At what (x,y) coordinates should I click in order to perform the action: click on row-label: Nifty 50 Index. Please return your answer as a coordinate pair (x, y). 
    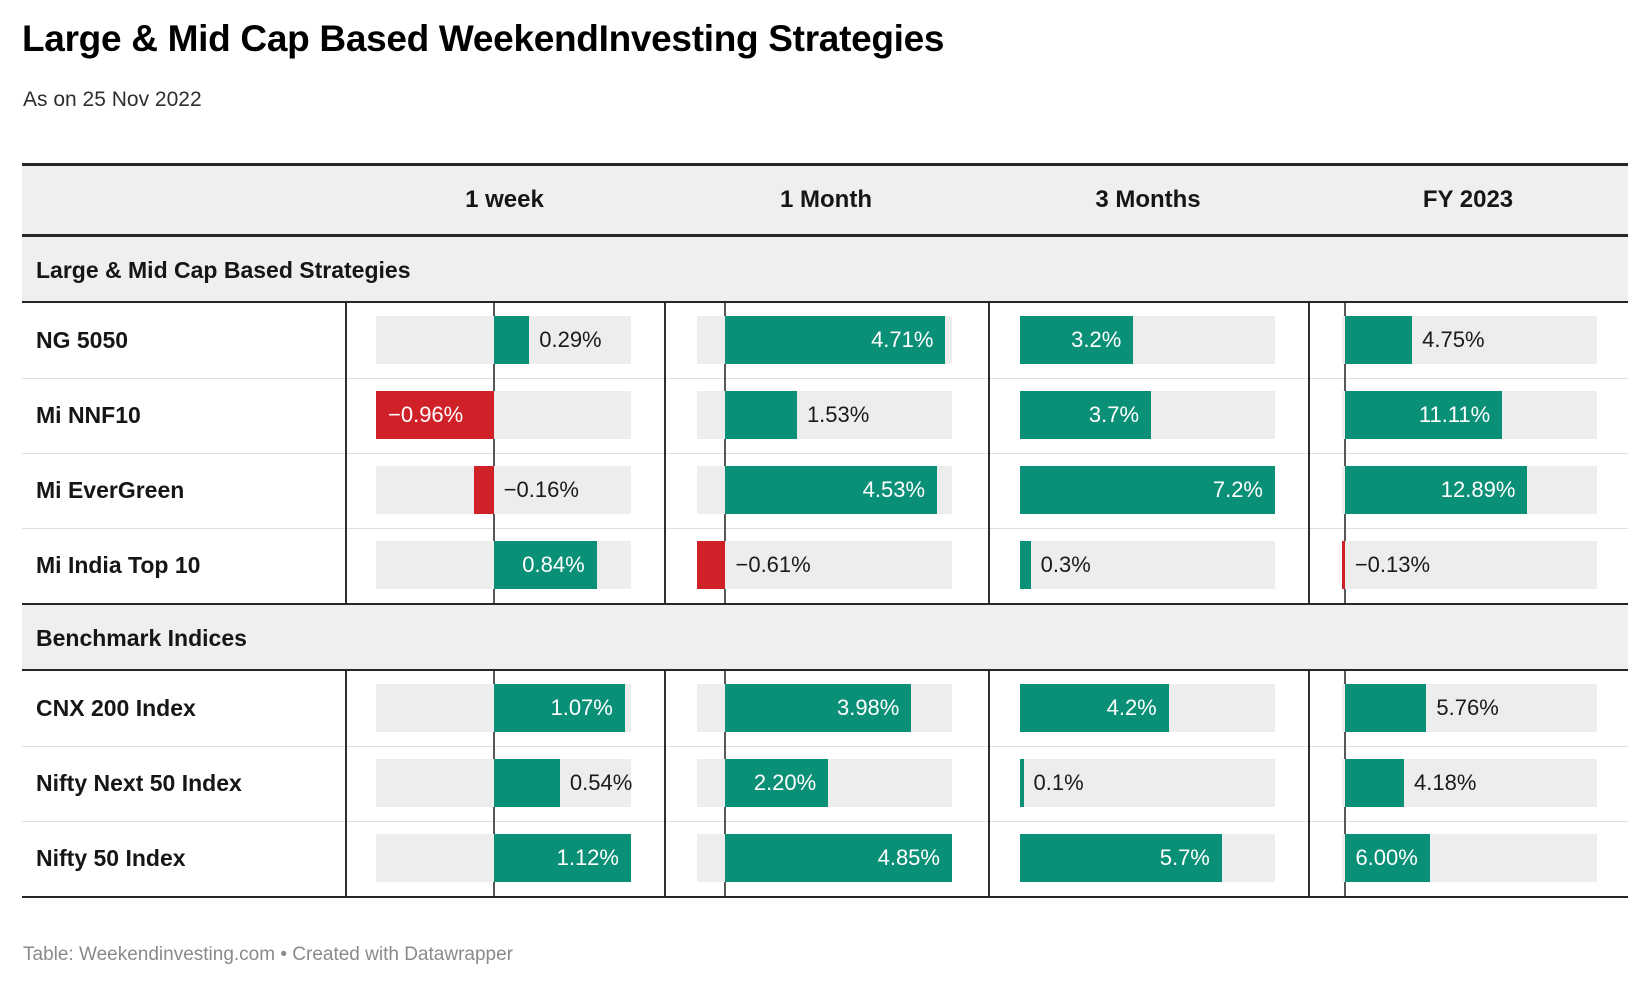
    Looking at the image, I should click on (111, 858).